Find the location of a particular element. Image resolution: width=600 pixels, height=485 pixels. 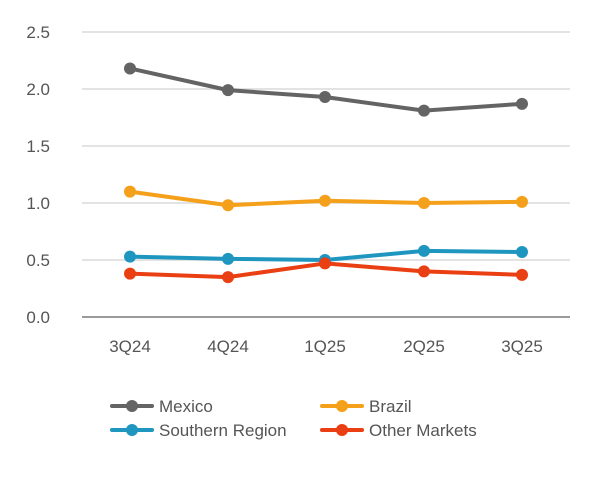

legend-label: Brazil is located at coordinates (390, 406).